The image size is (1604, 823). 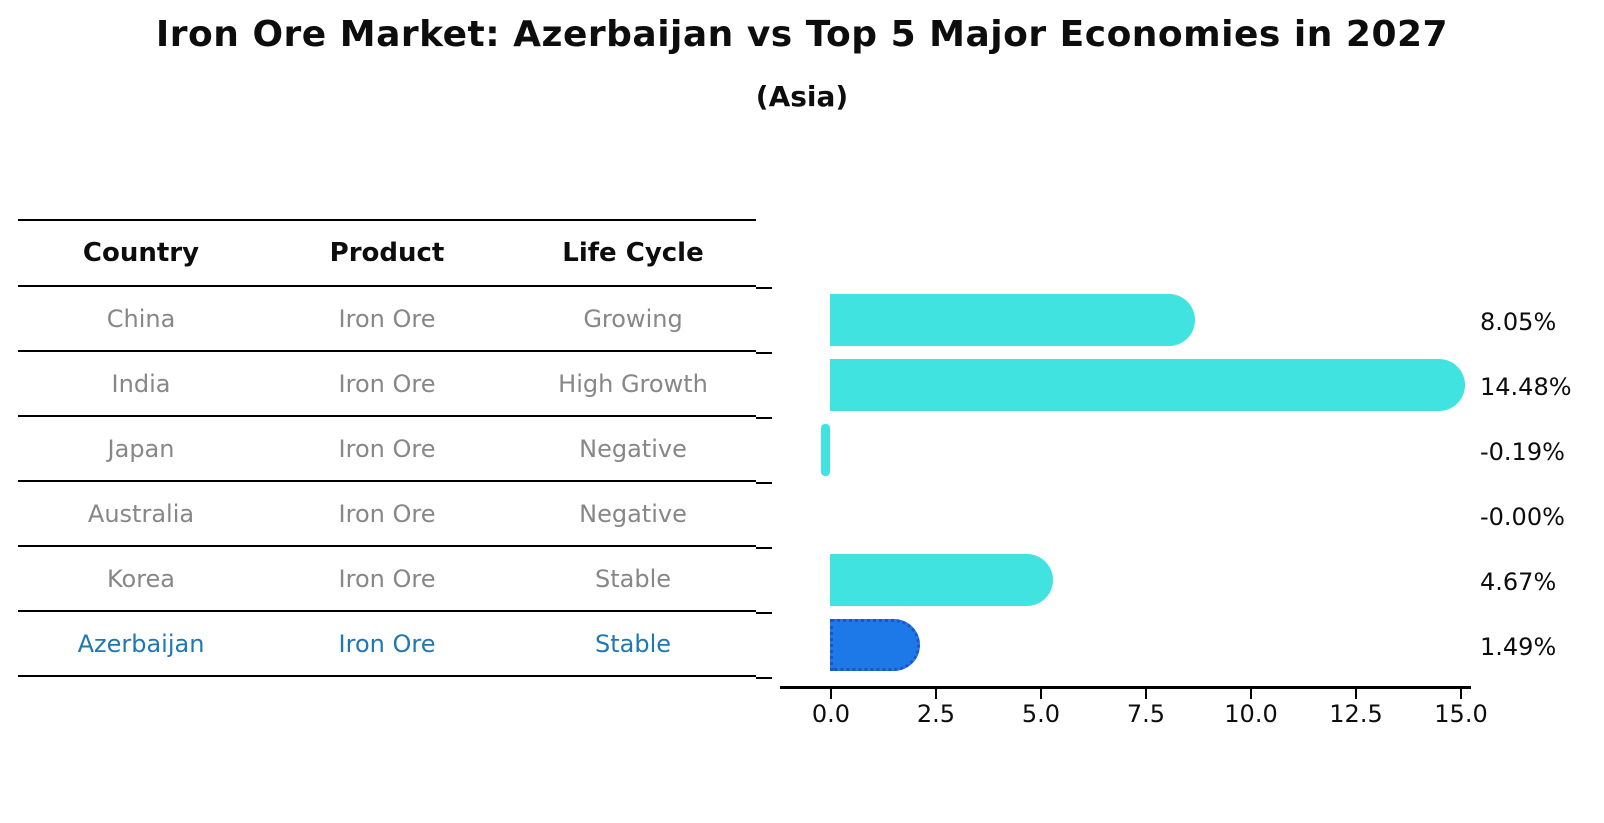 What do you see at coordinates (1518, 322) in the screenshot?
I see `value-label-china: 8.05%` at bounding box center [1518, 322].